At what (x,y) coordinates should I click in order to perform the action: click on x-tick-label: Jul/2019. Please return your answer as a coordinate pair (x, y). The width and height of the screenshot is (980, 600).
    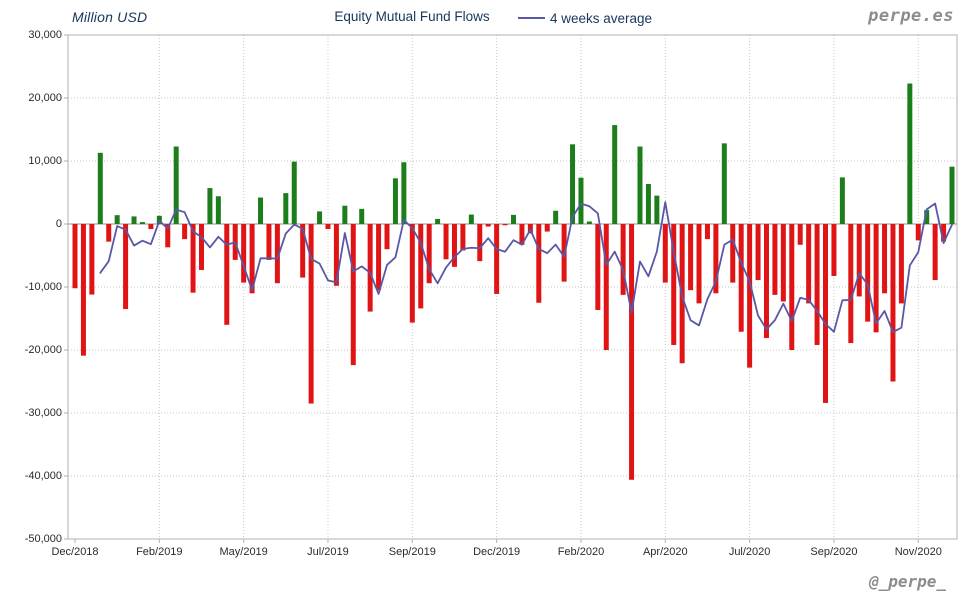
    Looking at the image, I should click on (328, 552).